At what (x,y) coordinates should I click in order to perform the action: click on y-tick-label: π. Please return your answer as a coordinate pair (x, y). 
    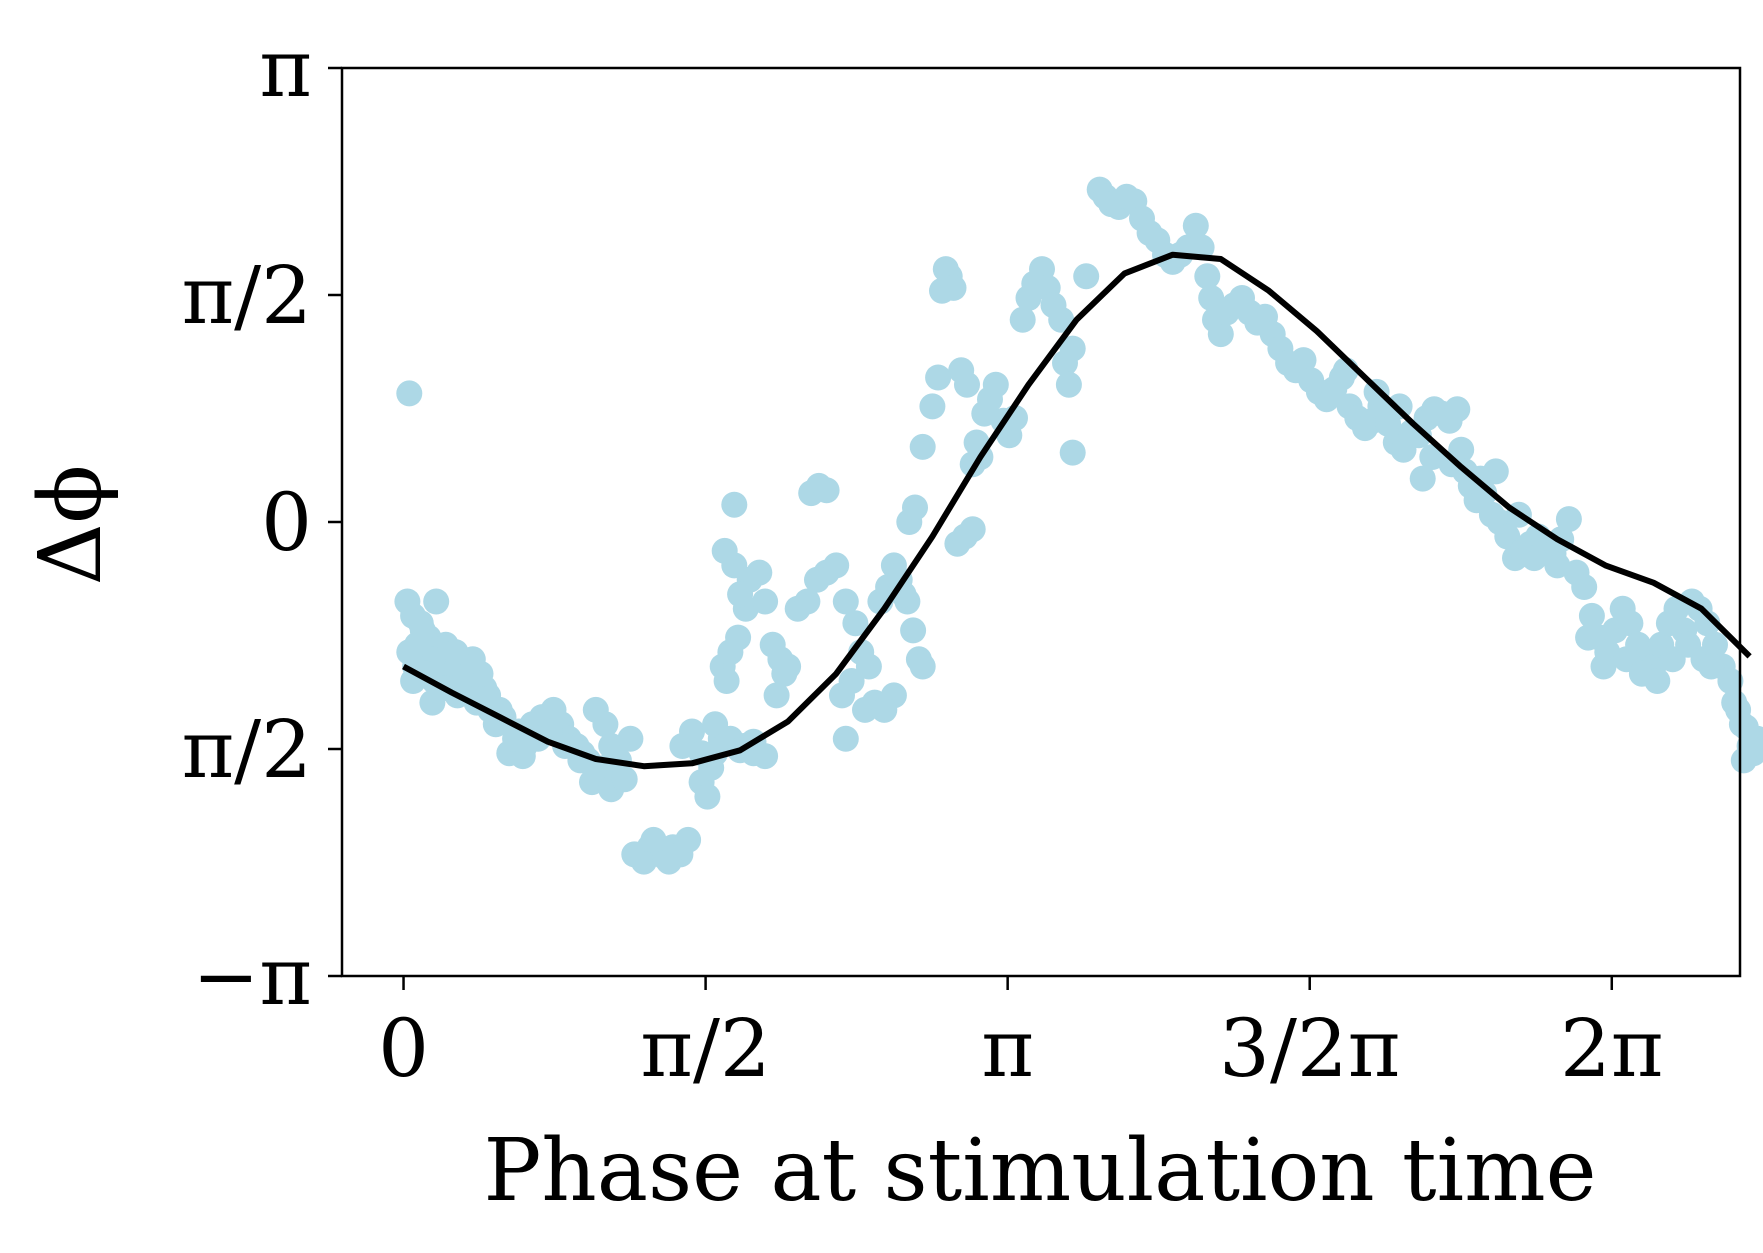
    Looking at the image, I should click on (285, 68).